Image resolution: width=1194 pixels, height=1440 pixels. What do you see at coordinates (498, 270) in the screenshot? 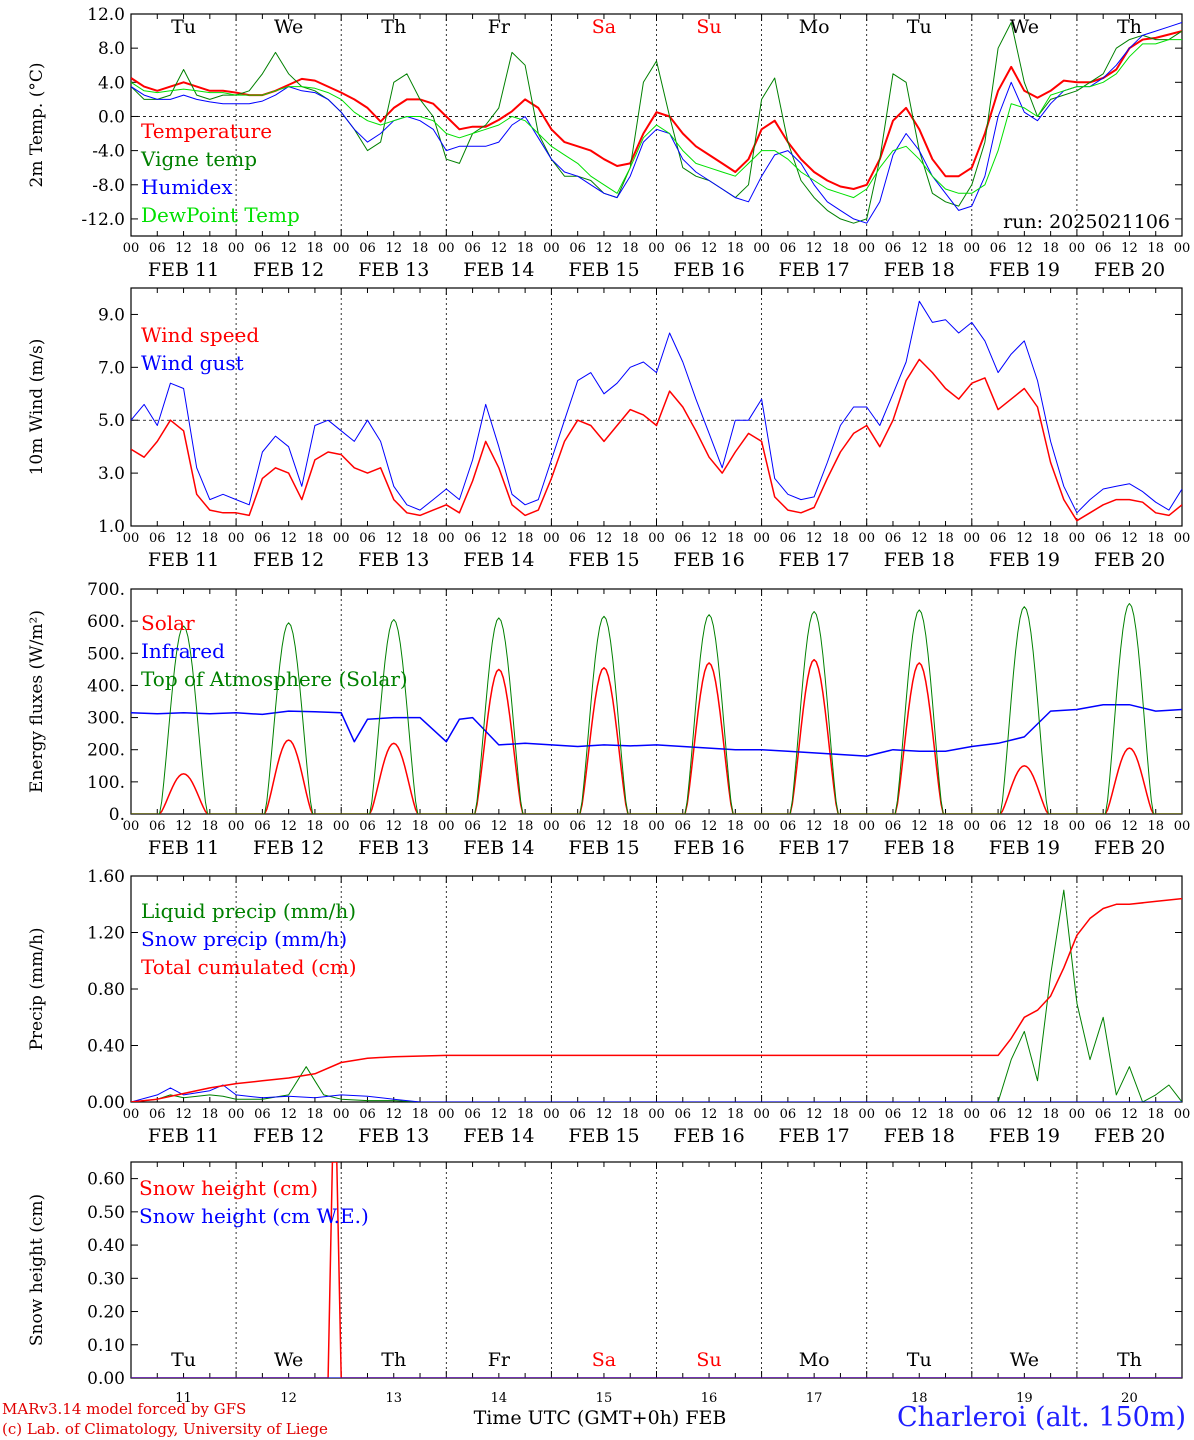
I see `date-label: FEB 14` at bounding box center [498, 270].